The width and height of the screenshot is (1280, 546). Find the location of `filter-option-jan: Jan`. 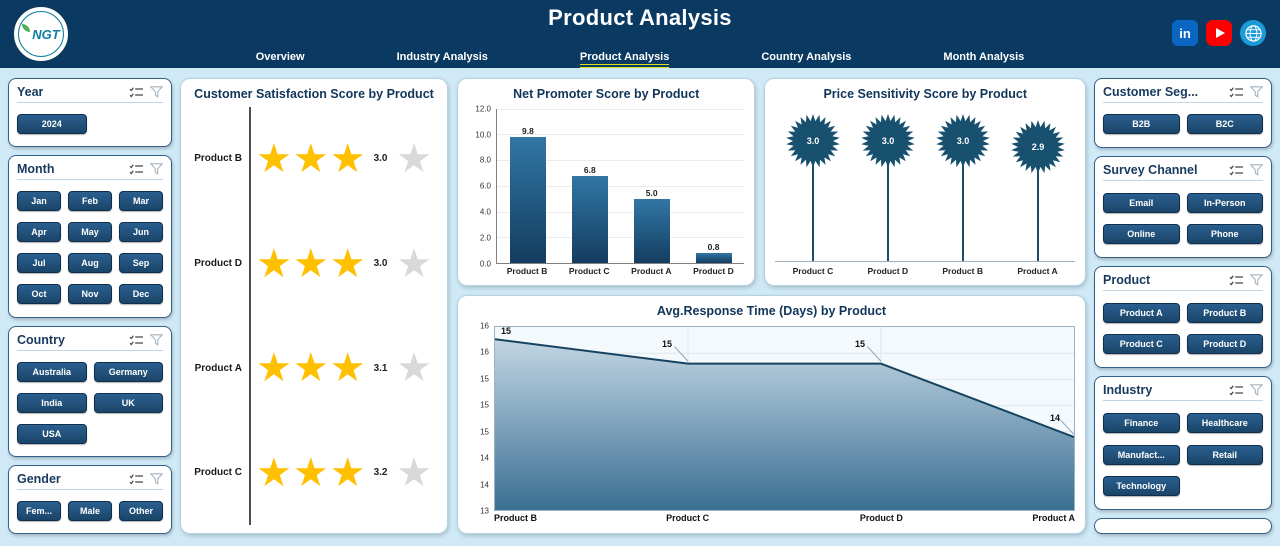

filter-option-jan: Jan is located at coordinates (39, 201).